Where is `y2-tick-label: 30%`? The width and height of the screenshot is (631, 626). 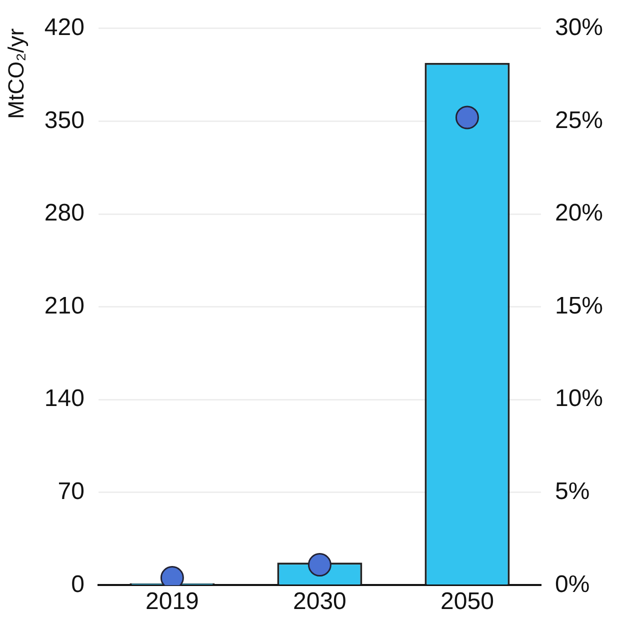
y2-tick-label: 30% is located at coordinates (579, 28).